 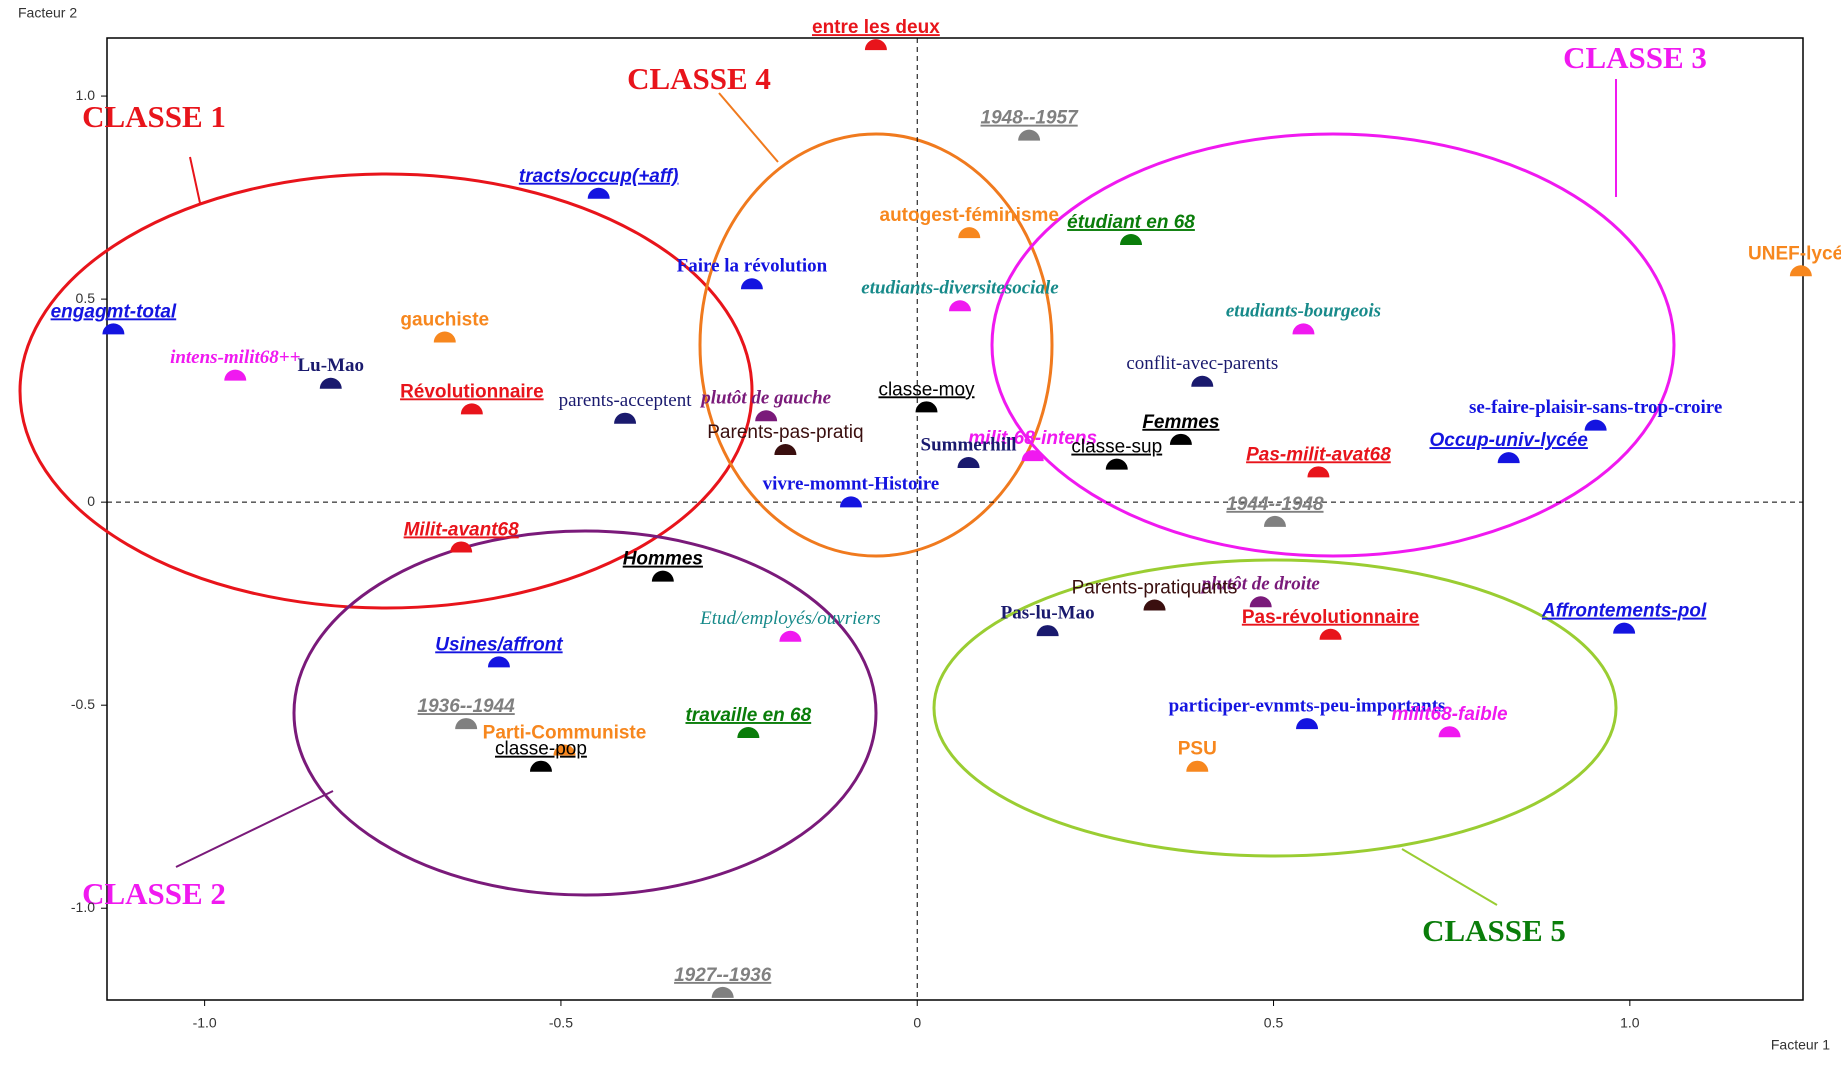 I want to click on point-label: Pas-milit-avat68, so click(x=1318, y=454).